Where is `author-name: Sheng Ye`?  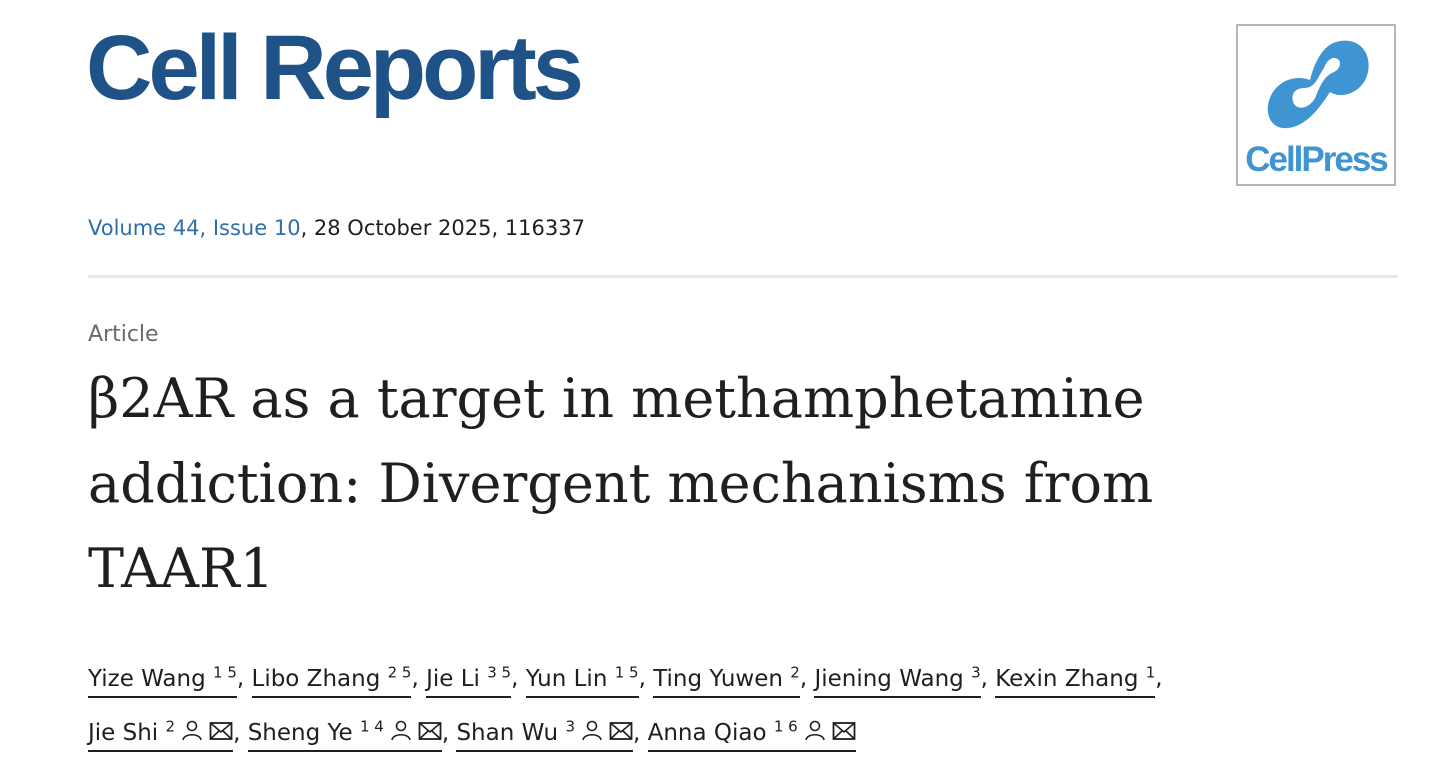
author-name: Sheng Ye is located at coordinates (300, 733).